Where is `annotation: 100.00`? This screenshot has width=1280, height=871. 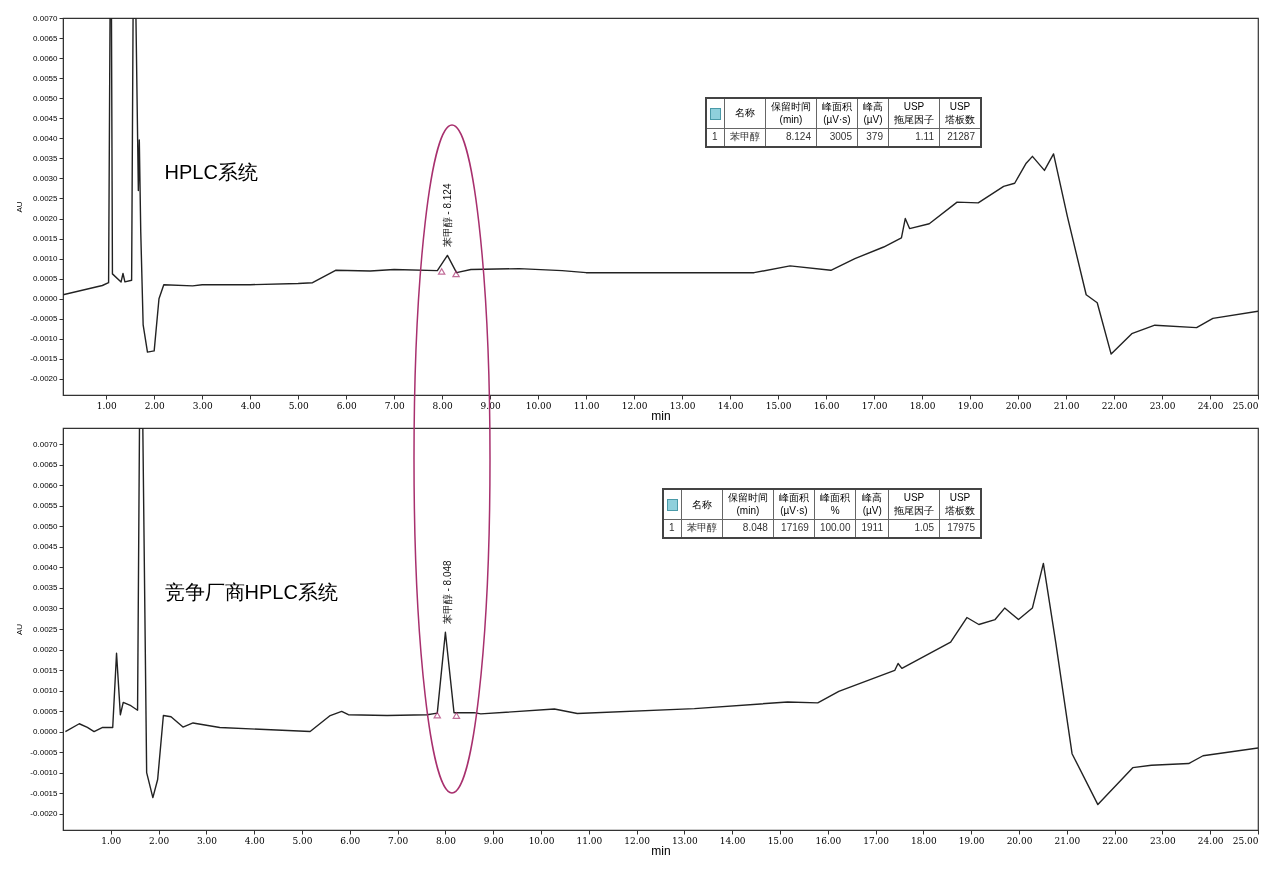
annotation: 100.00 is located at coordinates (835, 528).